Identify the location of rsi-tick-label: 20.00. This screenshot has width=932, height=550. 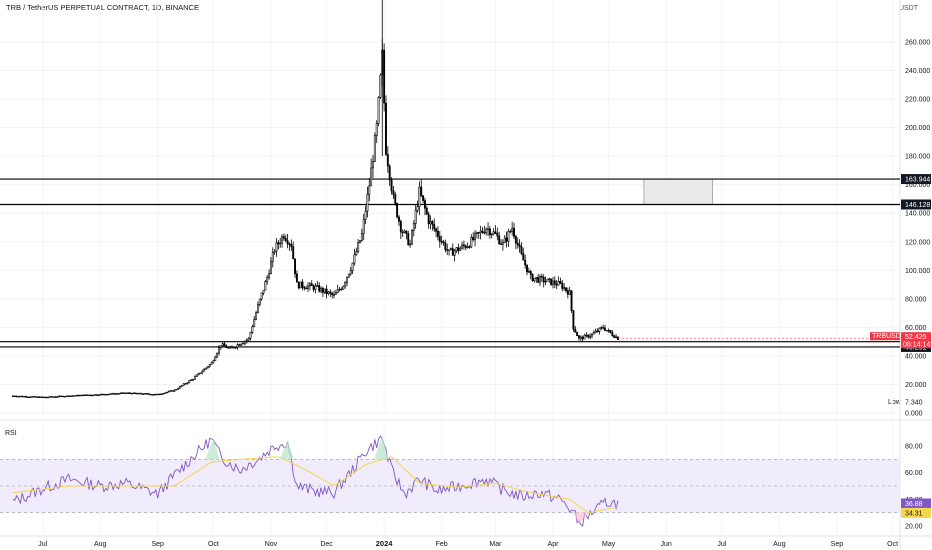
(914, 527).